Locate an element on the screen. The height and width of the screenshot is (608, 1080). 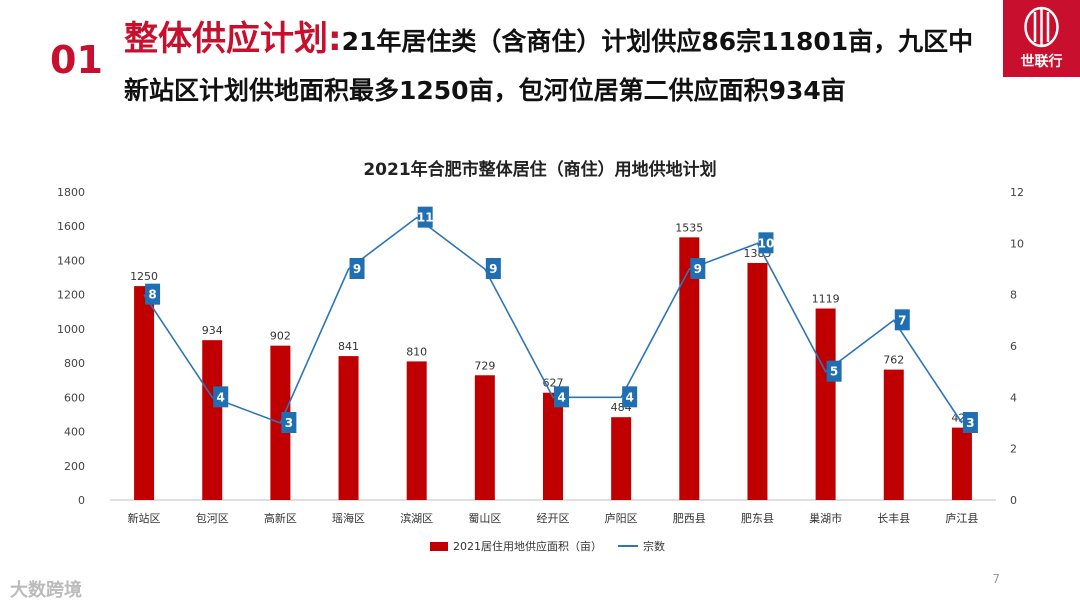
x-tick-label: 蜀山区 is located at coordinates (484, 518).